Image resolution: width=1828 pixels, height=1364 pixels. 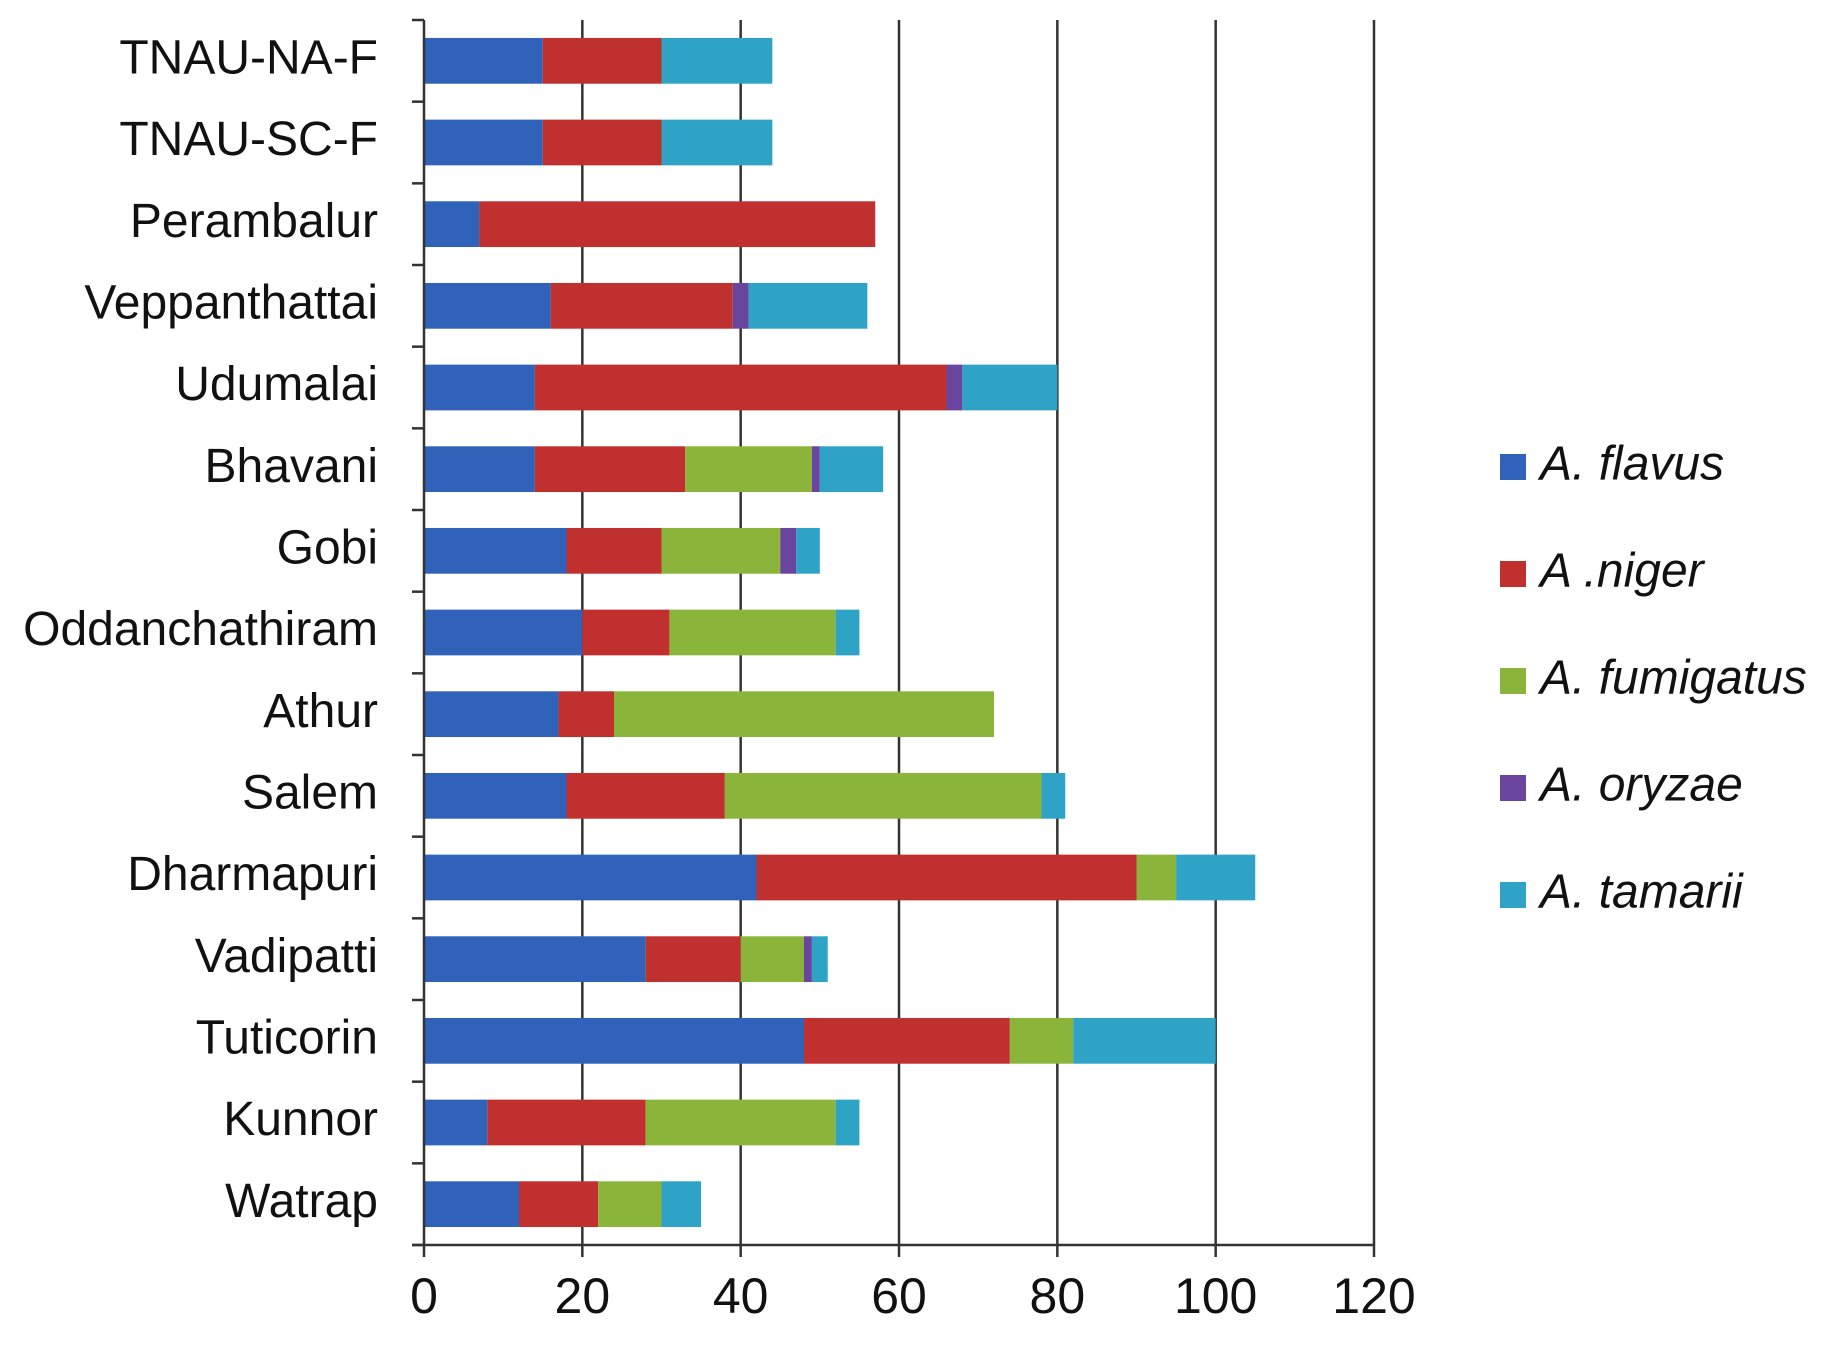 What do you see at coordinates (276, 384) in the screenshot?
I see `category-label: Udumalai` at bounding box center [276, 384].